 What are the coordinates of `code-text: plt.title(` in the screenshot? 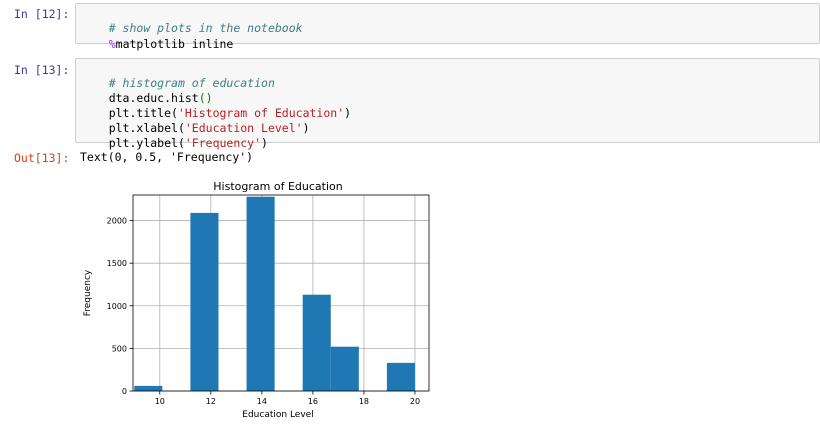 It's located at (143, 113).